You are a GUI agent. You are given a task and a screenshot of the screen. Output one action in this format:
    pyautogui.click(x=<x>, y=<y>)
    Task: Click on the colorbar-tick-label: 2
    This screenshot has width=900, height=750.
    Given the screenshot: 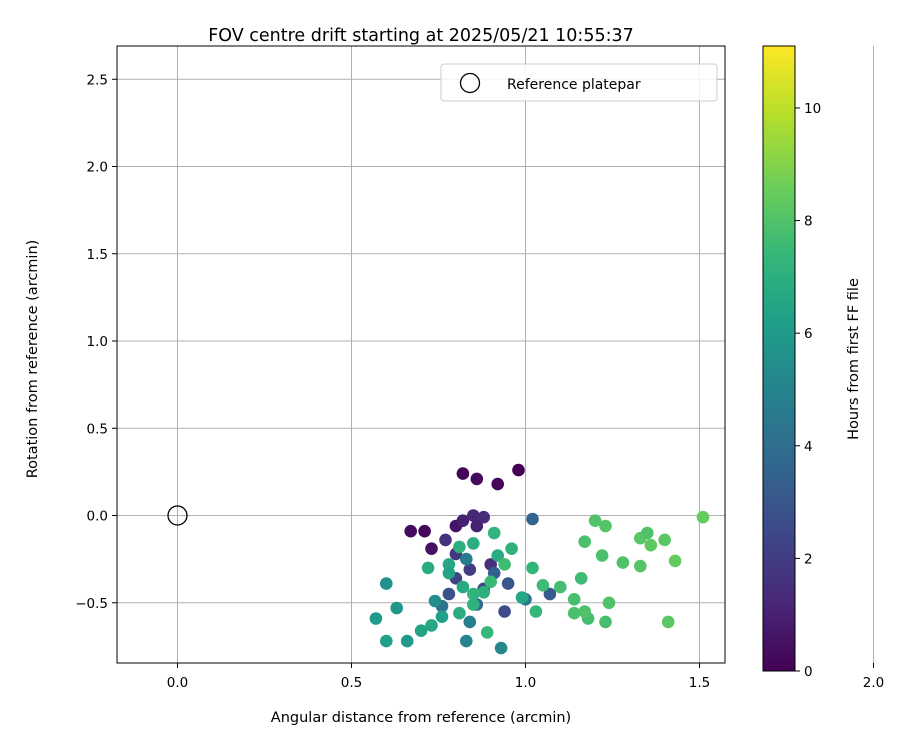 What is the action you would take?
    pyautogui.click(x=808, y=559)
    